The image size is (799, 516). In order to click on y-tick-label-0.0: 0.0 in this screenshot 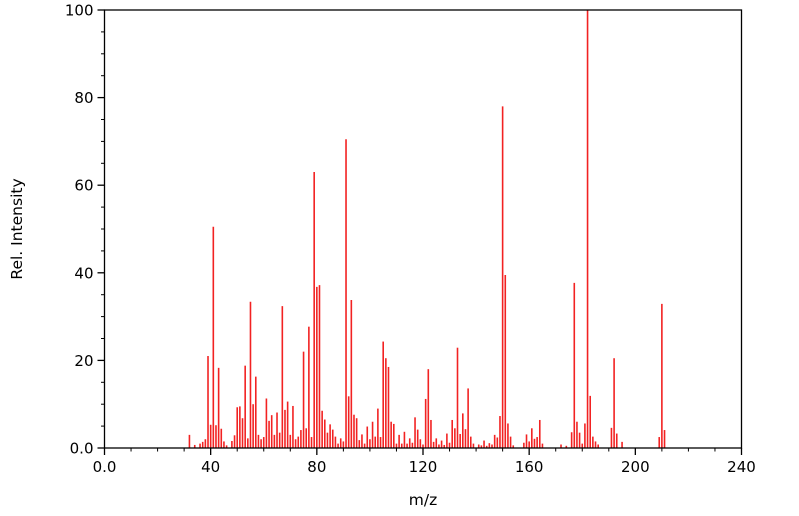, I will do `click(82, 449)`.